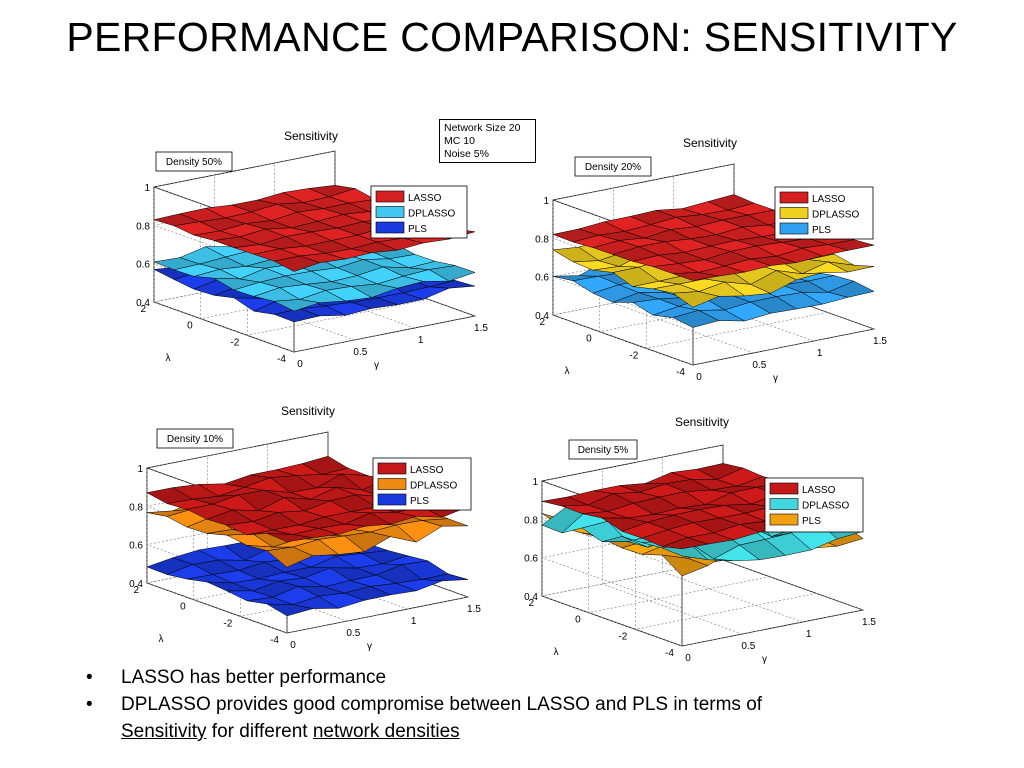 The image size is (1024, 768). I want to click on slide-title: PERFORMANCE COMPARISON: SENSITIVITY, so click(512, 37).